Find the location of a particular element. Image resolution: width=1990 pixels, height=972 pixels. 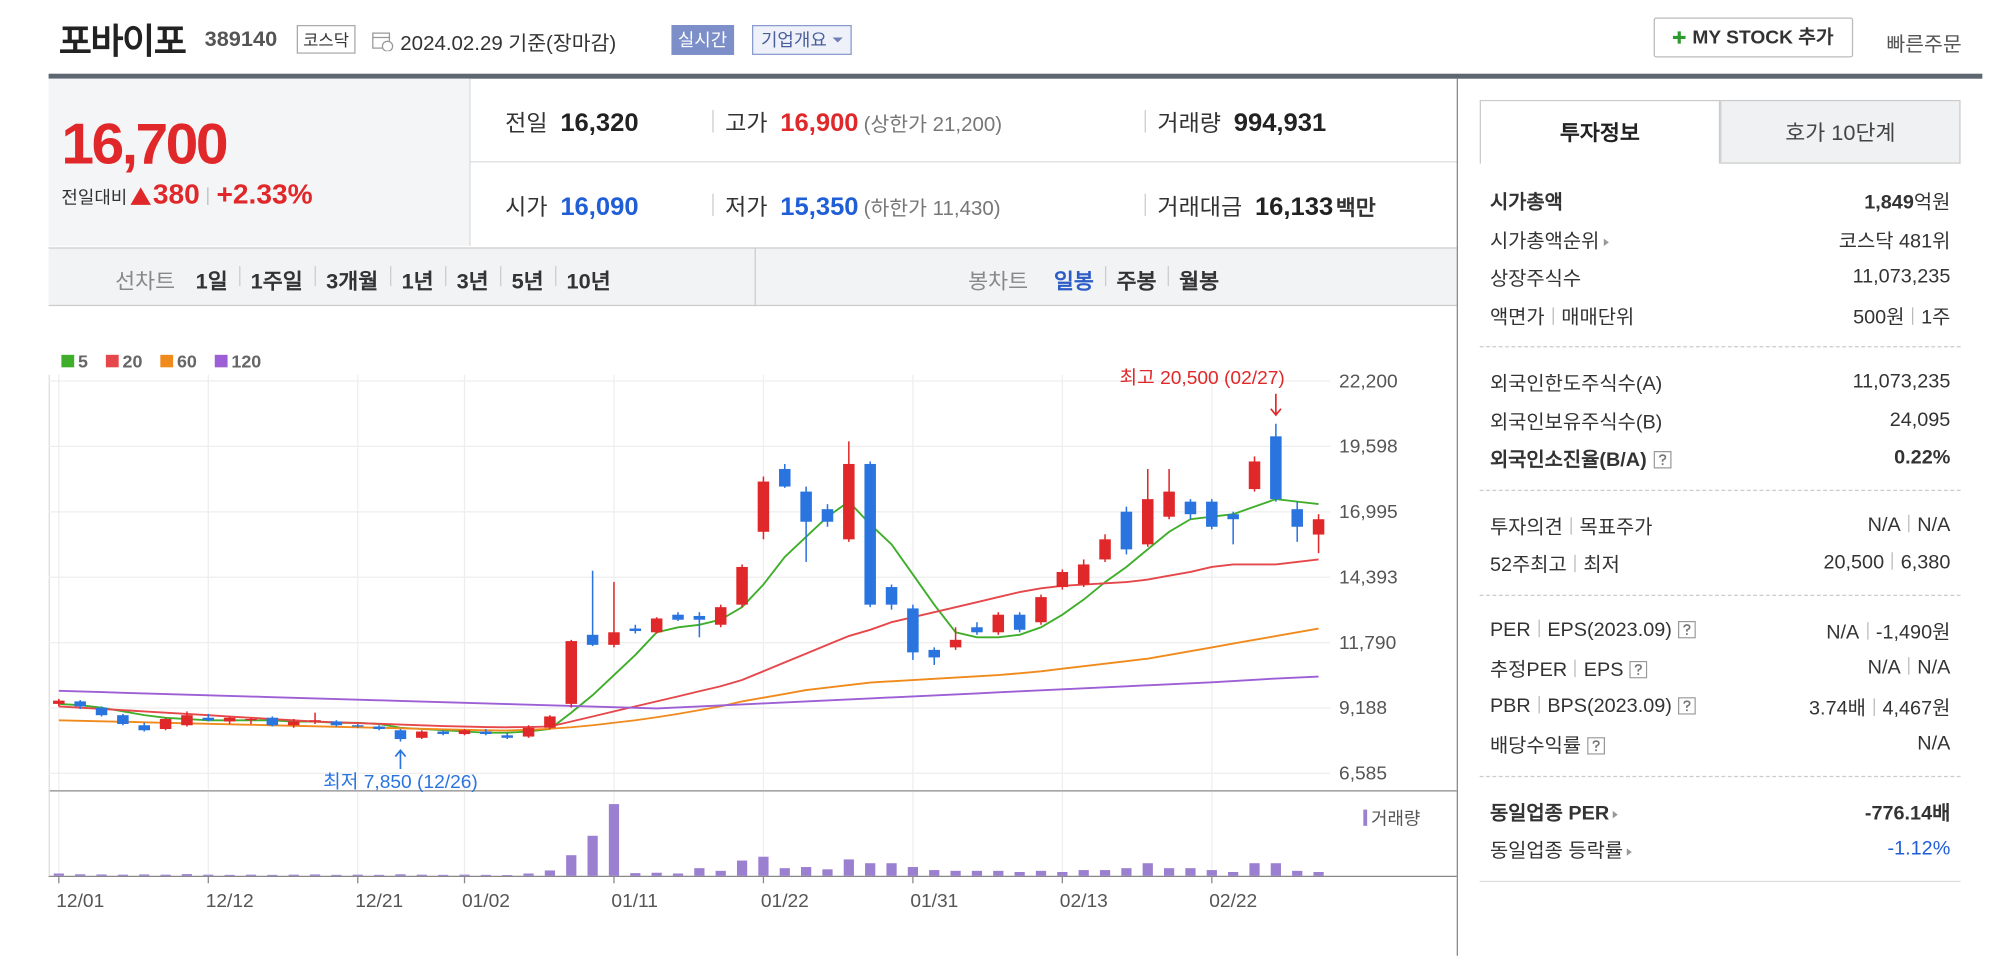

quote-value: 16,900 is located at coordinates (819, 123).